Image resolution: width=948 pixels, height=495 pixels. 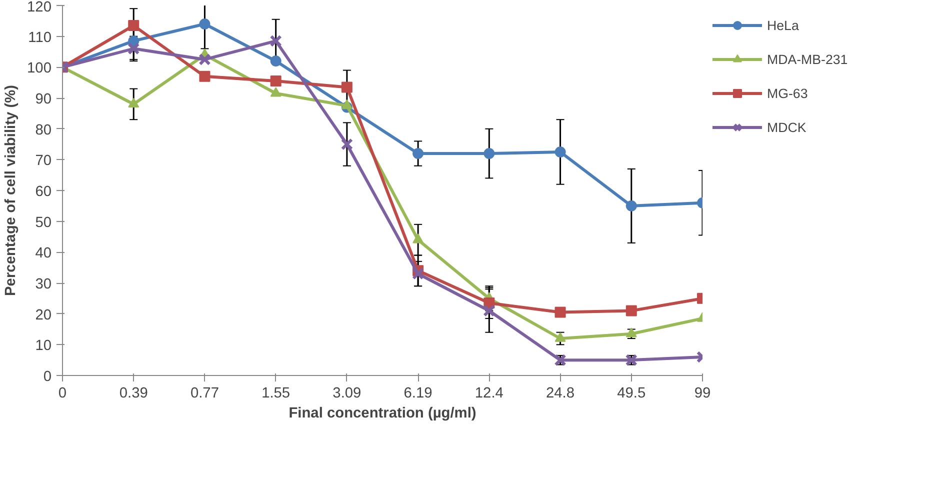 I want to click on x-tick-label: 0, so click(x=62, y=394).